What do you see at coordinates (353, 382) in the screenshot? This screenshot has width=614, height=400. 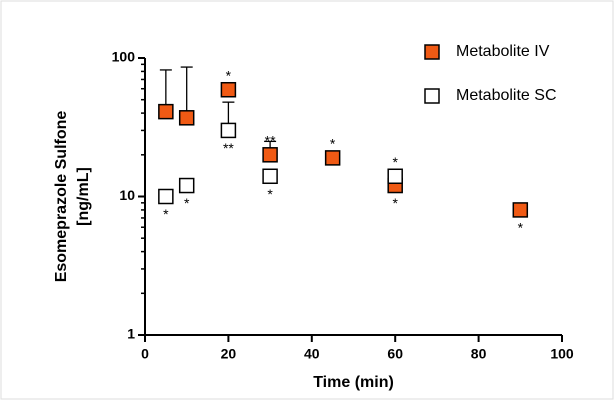 I see `x-axis-title: Time (min)` at bounding box center [353, 382].